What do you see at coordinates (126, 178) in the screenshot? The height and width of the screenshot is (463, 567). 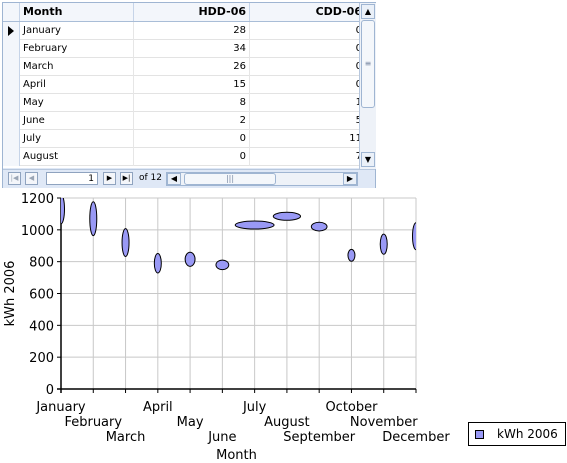 I see `last-record-button: ▶|` at bounding box center [126, 178].